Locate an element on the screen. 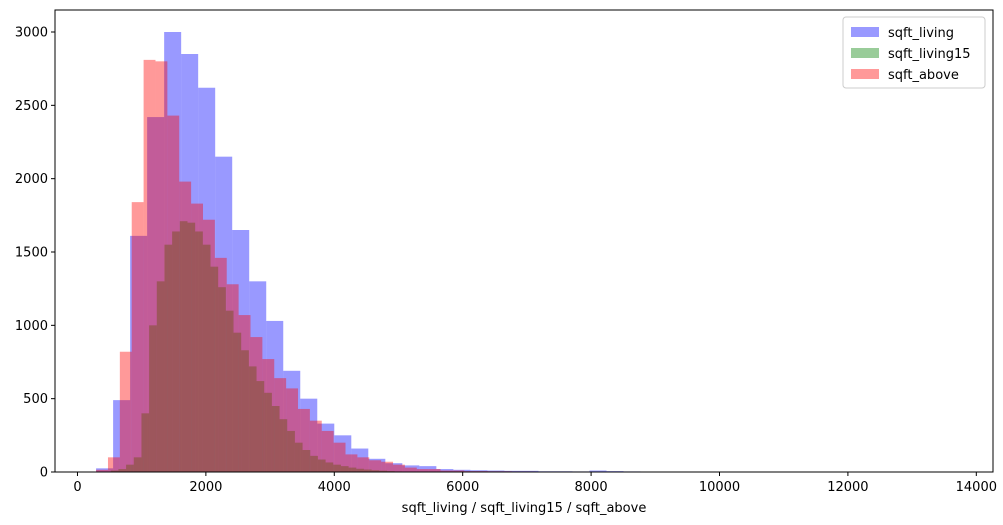 This screenshot has height=525, width=1003. legend: sqft_living sqft_living15 sqft_above is located at coordinates (914, 52).